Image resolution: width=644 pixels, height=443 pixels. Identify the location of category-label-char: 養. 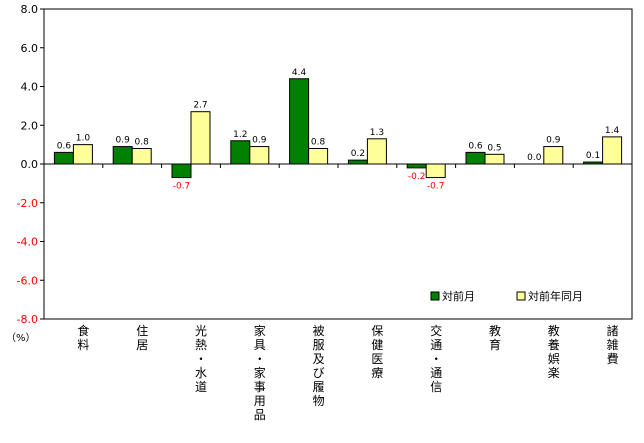
(554, 344).